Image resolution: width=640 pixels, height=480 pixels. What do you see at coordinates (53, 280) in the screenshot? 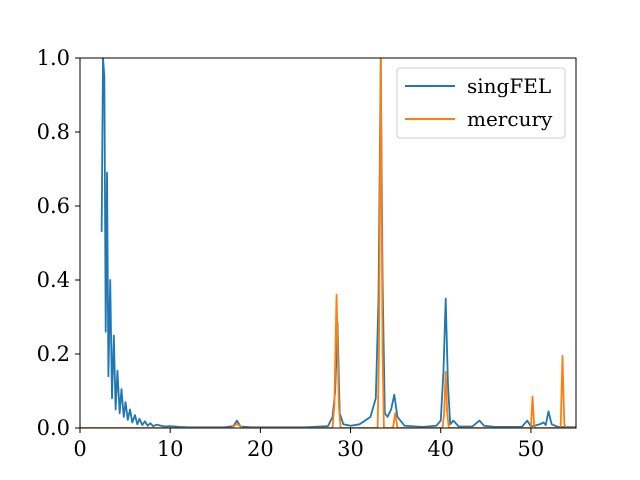
I see `y-tick-label: 0.4` at bounding box center [53, 280].